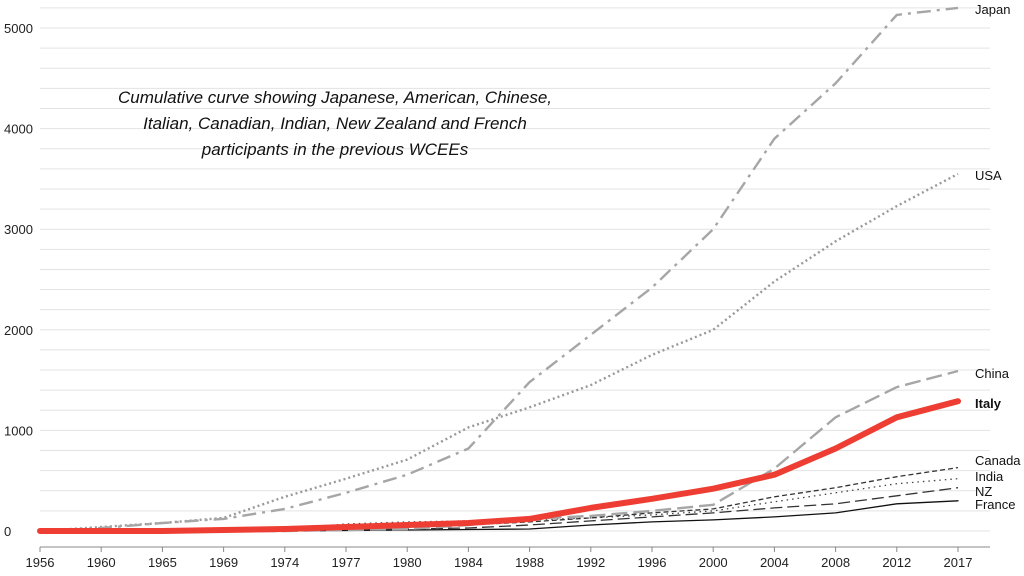  What do you see at coordinates (983, 491) in the screenshot?
I see `series-label-nz: NZ` at bounding box center [983, 491].